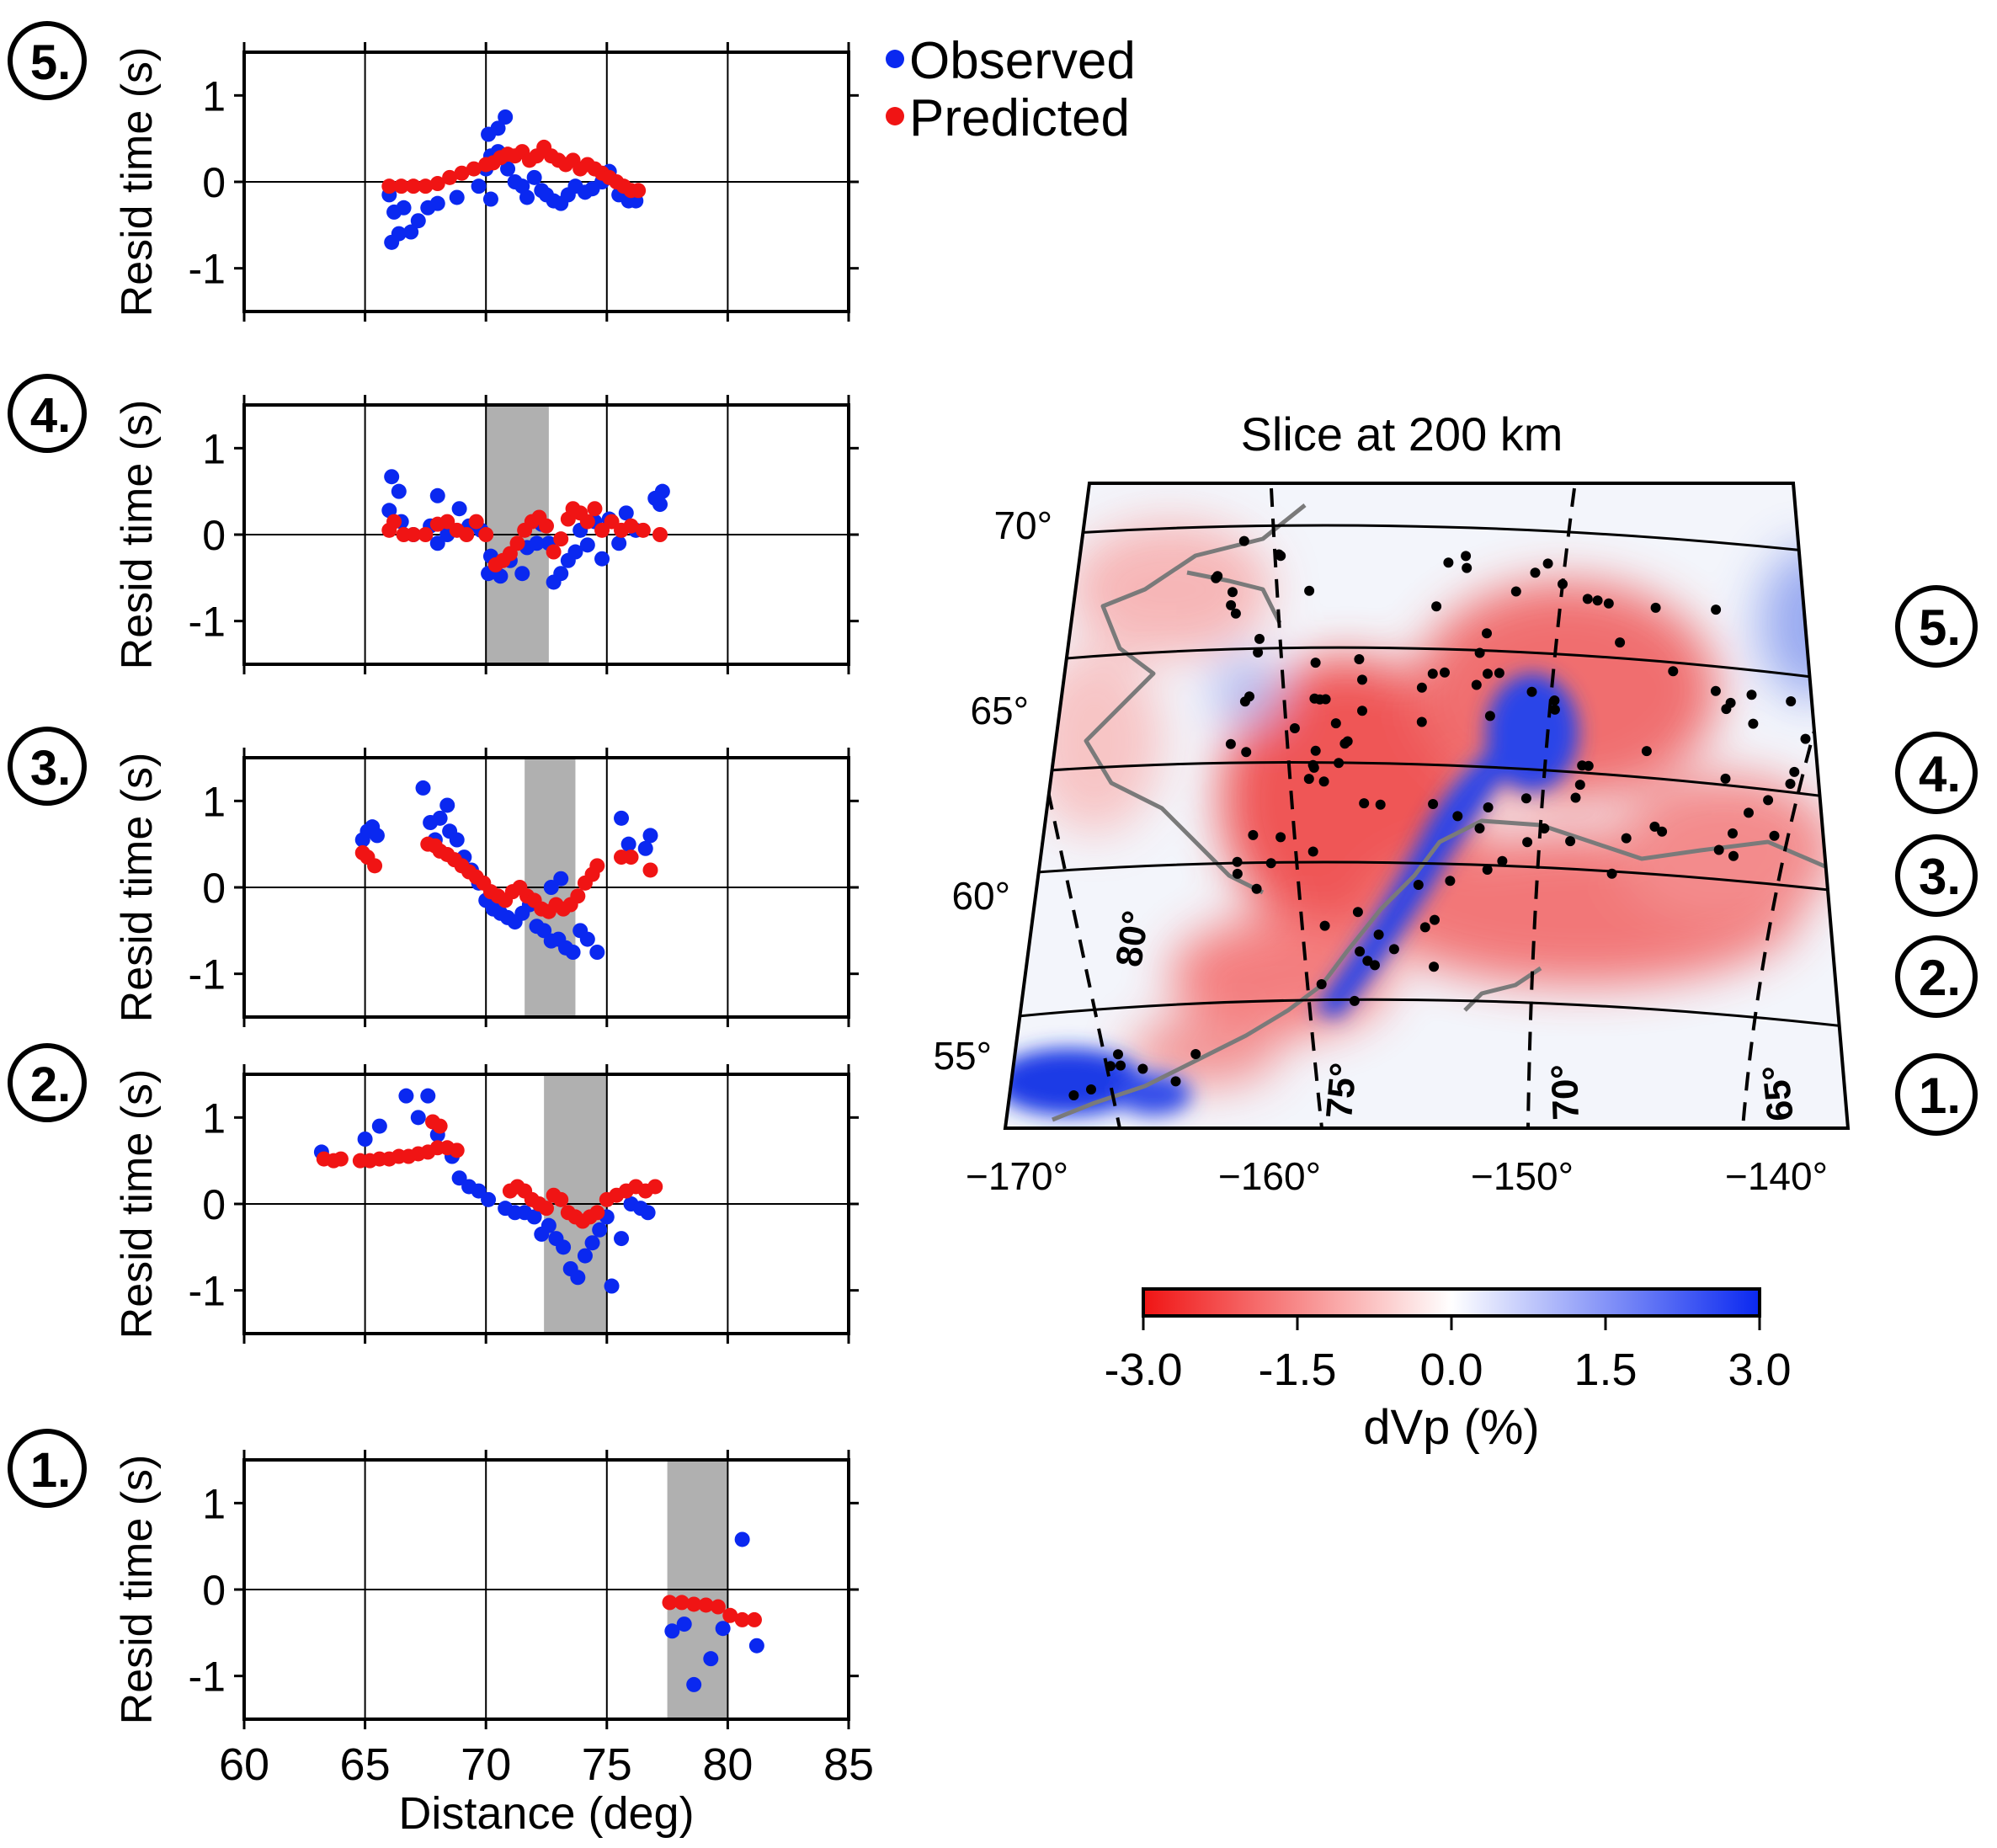 The width and height of the screenshot is (1997, 1848). Describe the element at coordinates (1297, 1370) in the screenshot. I see `colorbar-tick-label: -1.5` at that location.